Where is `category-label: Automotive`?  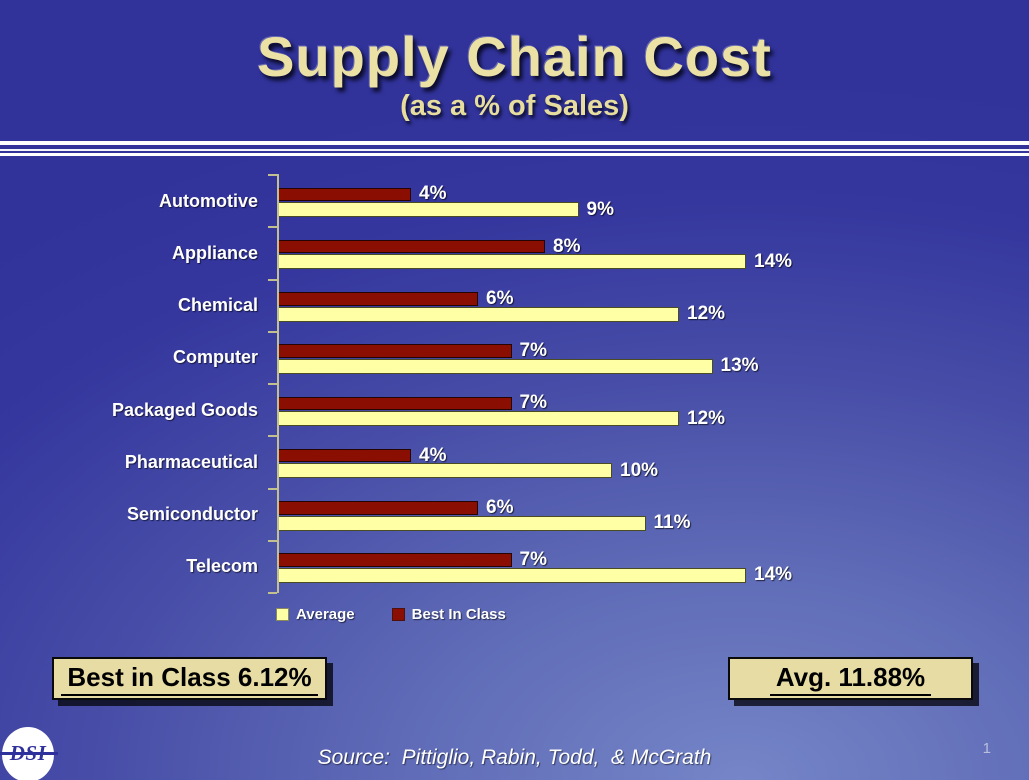
category-label: Automotive is located at coordinates (208, 200).